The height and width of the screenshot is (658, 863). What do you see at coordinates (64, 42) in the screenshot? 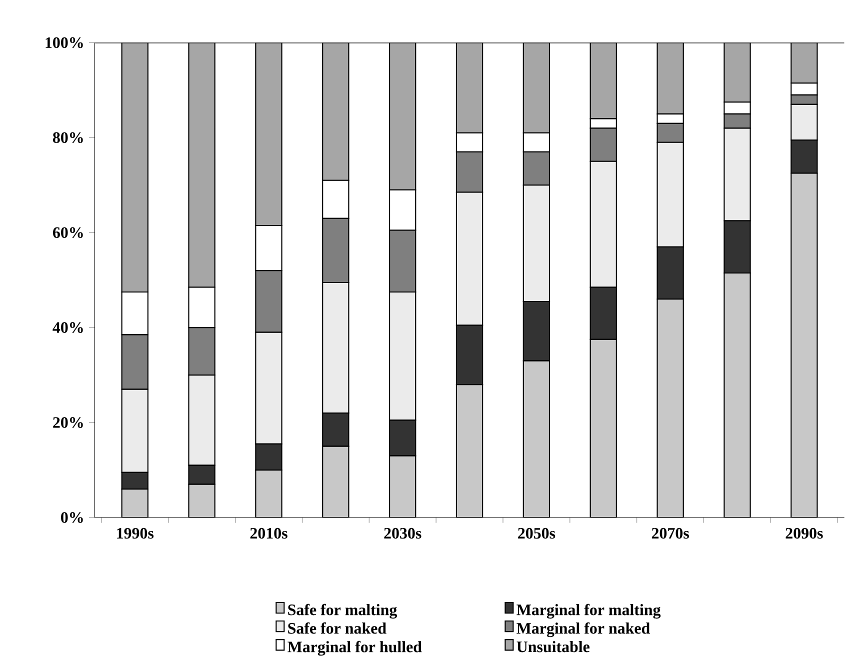
I see `y-tick-label: 100%` at bounding box center [64, 42].